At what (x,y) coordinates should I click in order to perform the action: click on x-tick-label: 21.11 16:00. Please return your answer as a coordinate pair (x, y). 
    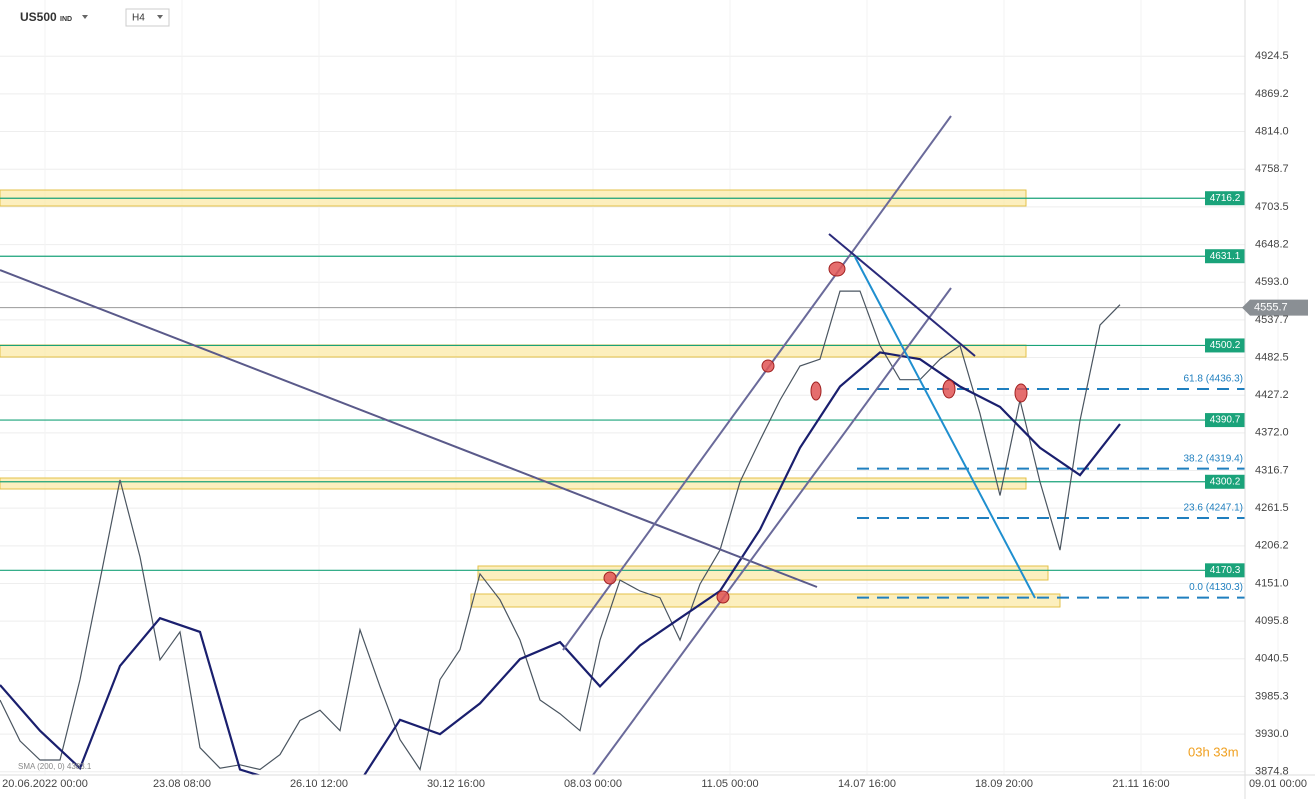
    Looking at the image, I should click on (1140, 784).